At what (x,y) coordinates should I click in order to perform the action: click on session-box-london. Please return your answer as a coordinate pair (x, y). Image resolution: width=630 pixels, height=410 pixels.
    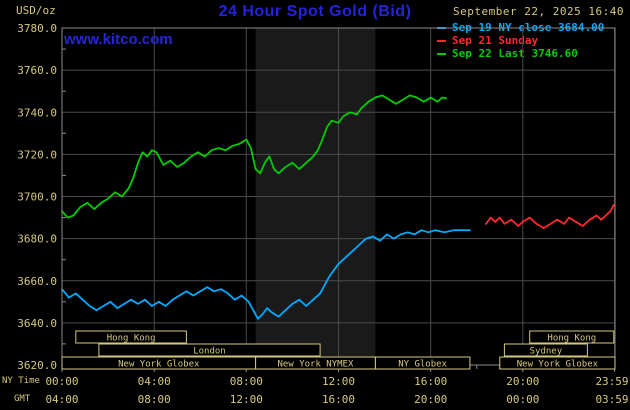
    Looking at the image, I should click on (209, 350).